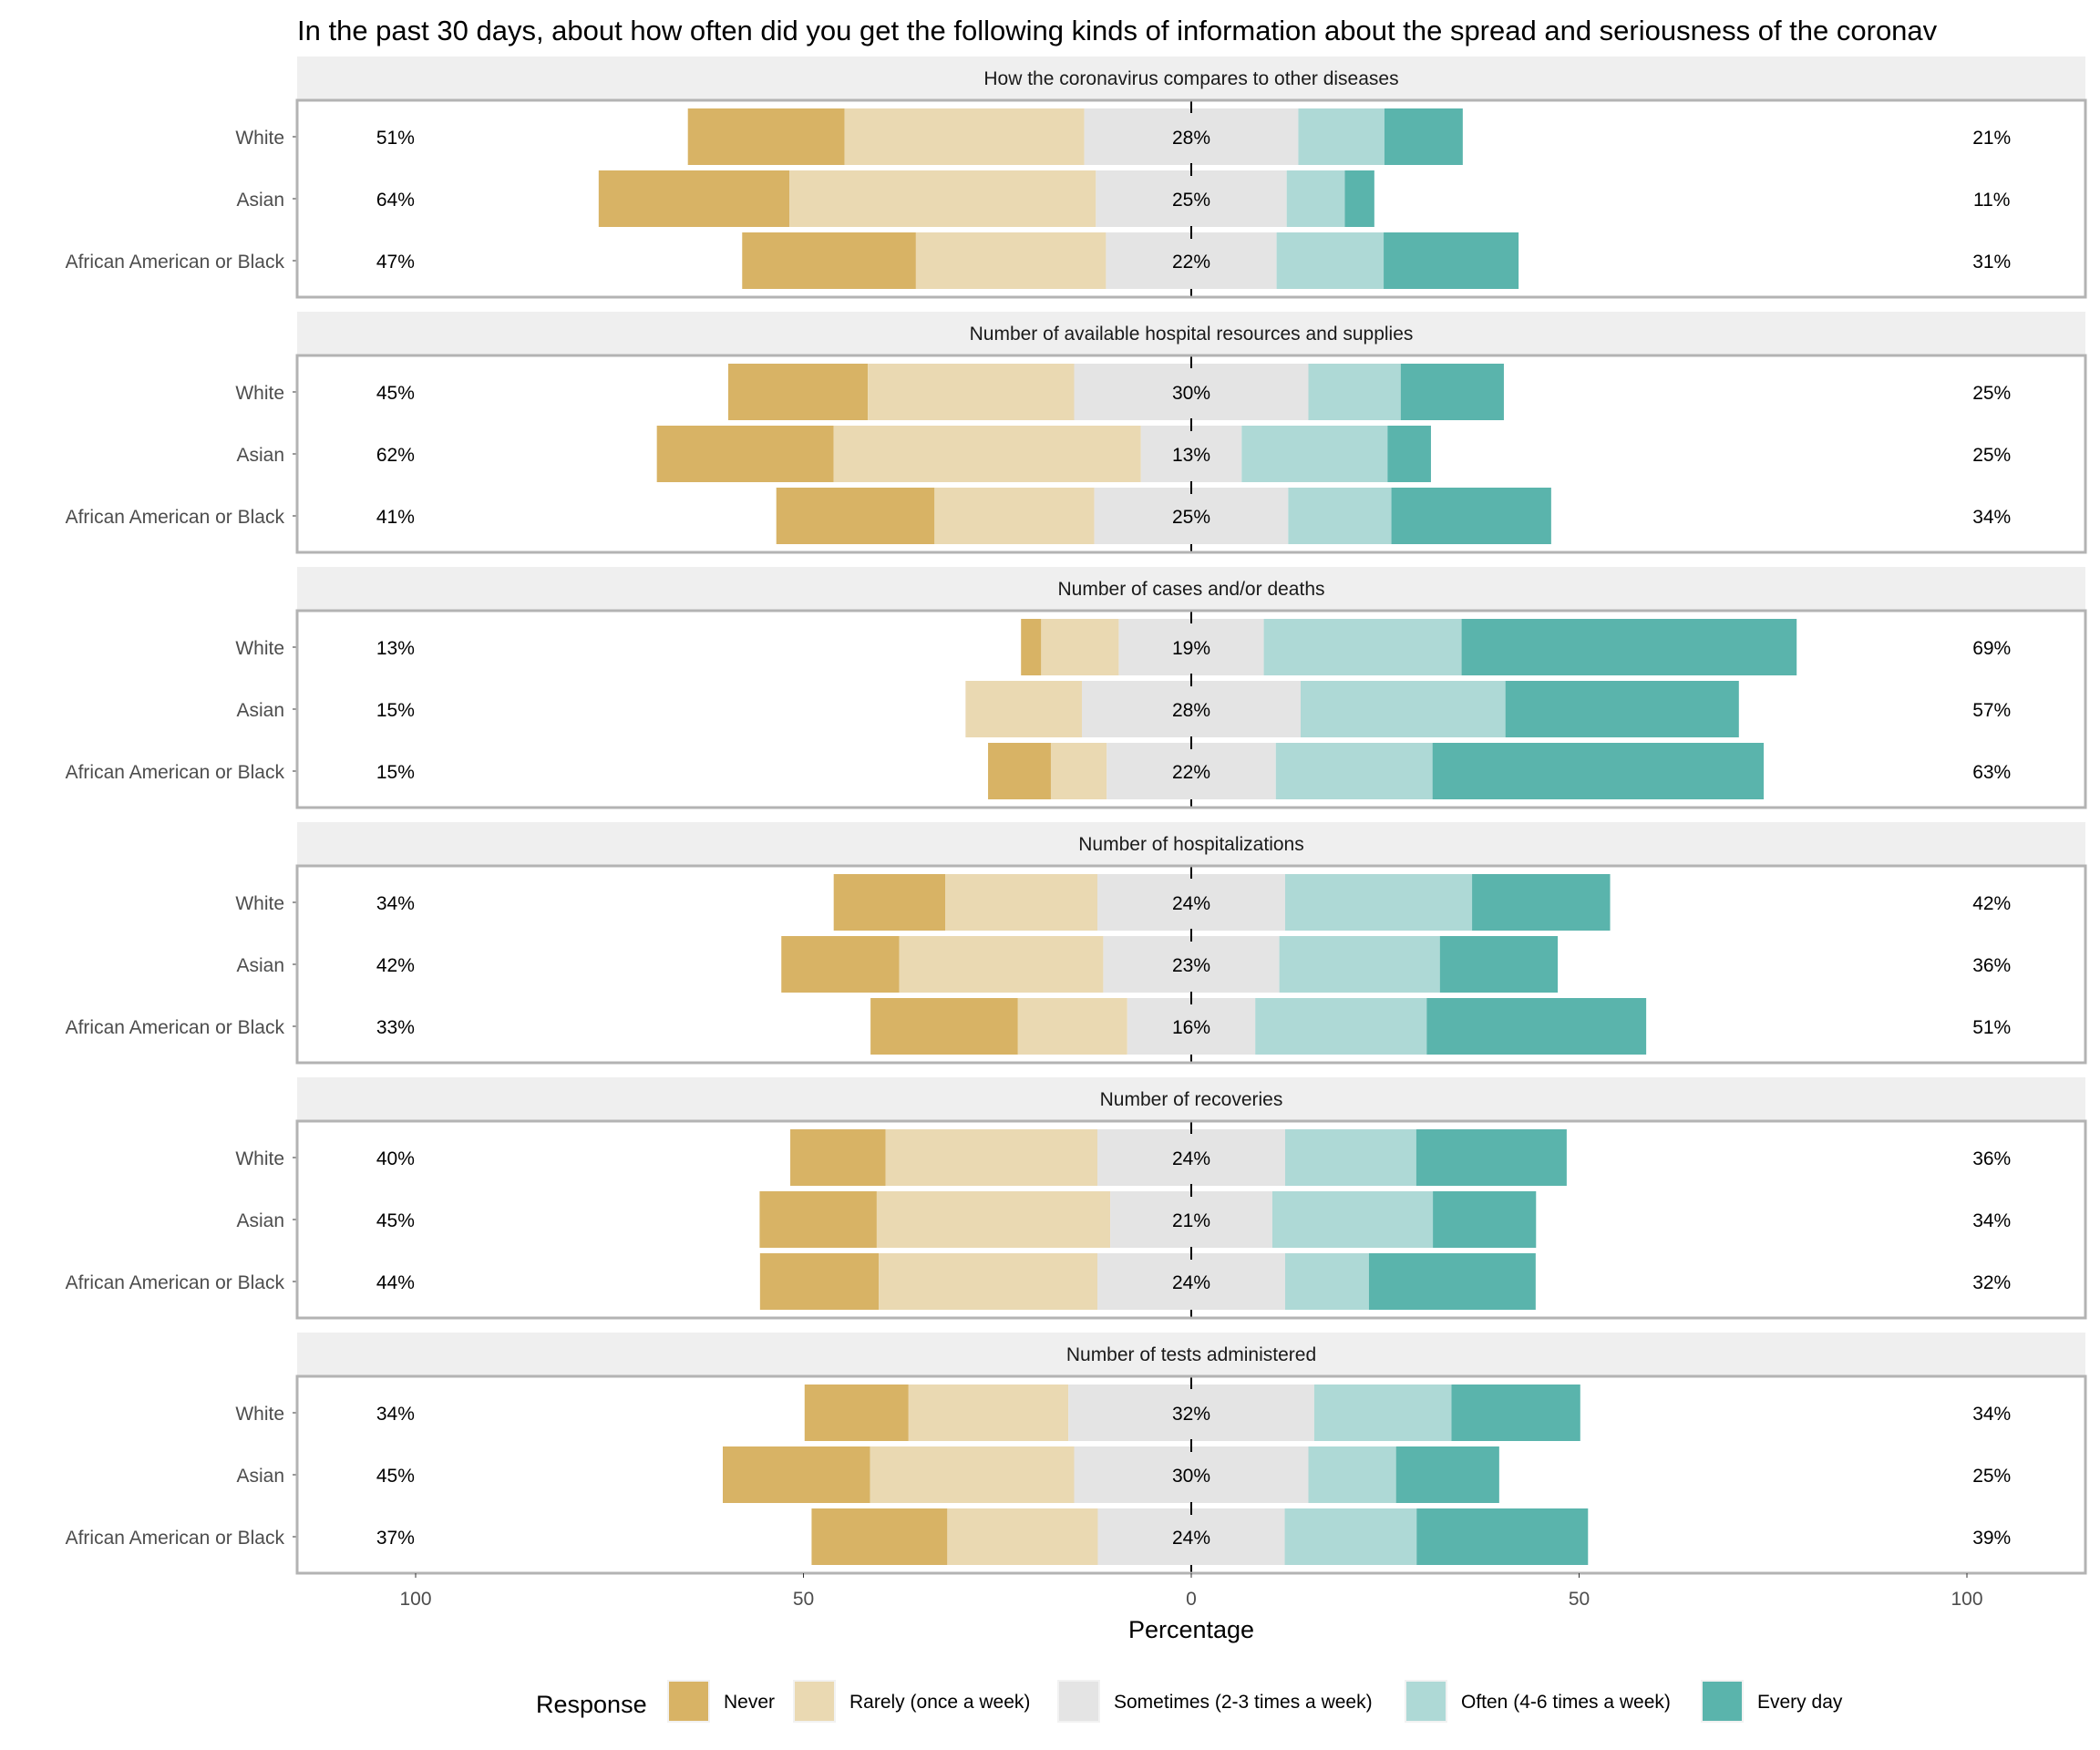 This screenshot has width=2100, height=1750. What do you see at coordinates (1992, 904) in the screenshot?
I see `high-percent-label: 42%` at bounding box center [1992, 904].